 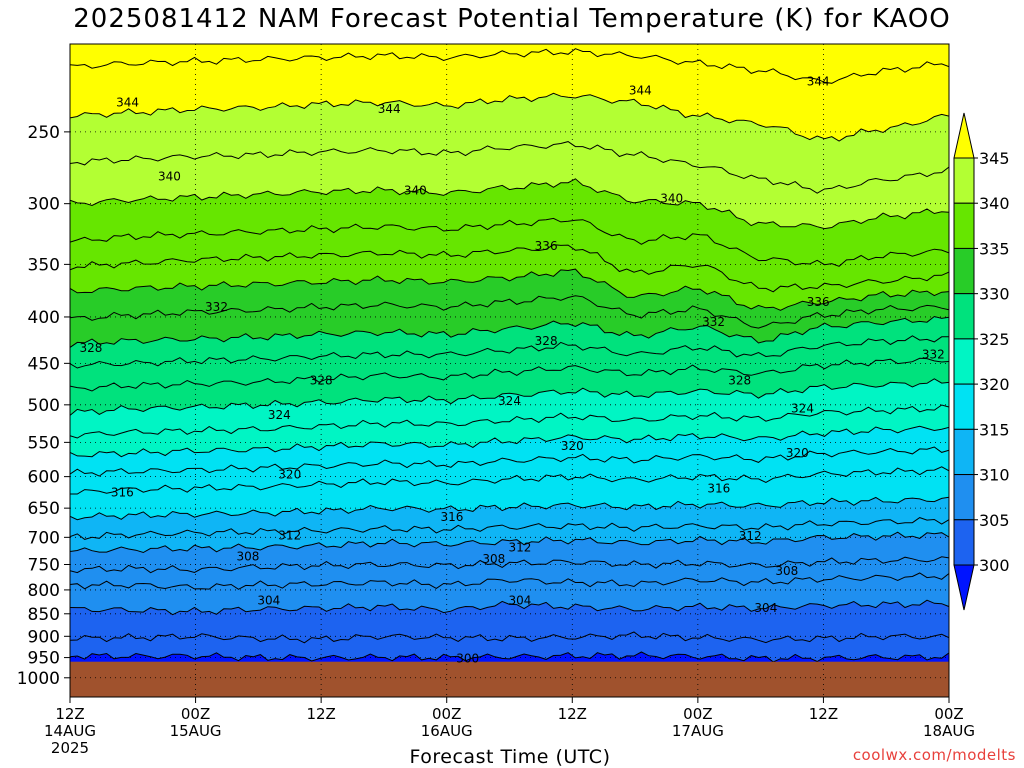 I want to click on x-tick-date: 15AUG, so click(x=196, y=731).